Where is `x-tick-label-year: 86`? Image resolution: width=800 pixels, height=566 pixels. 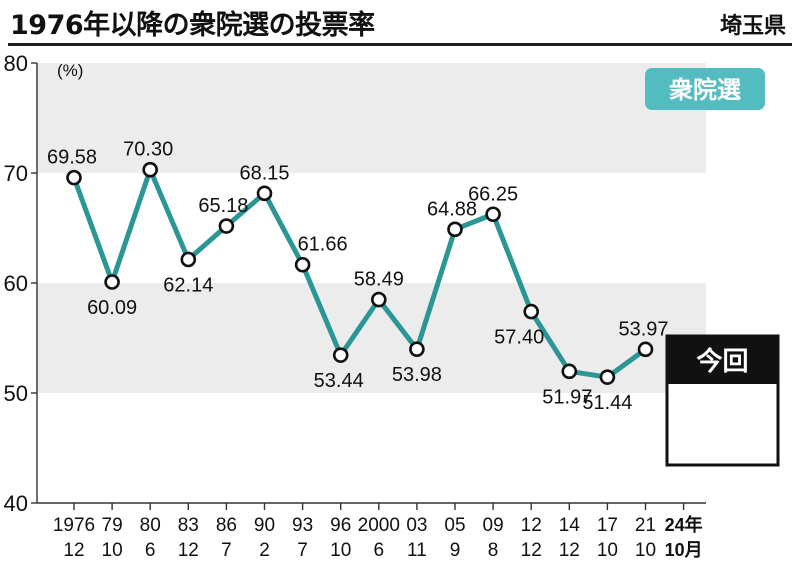
x-tick-label-year: 86 is located at coordinates (226, 525).